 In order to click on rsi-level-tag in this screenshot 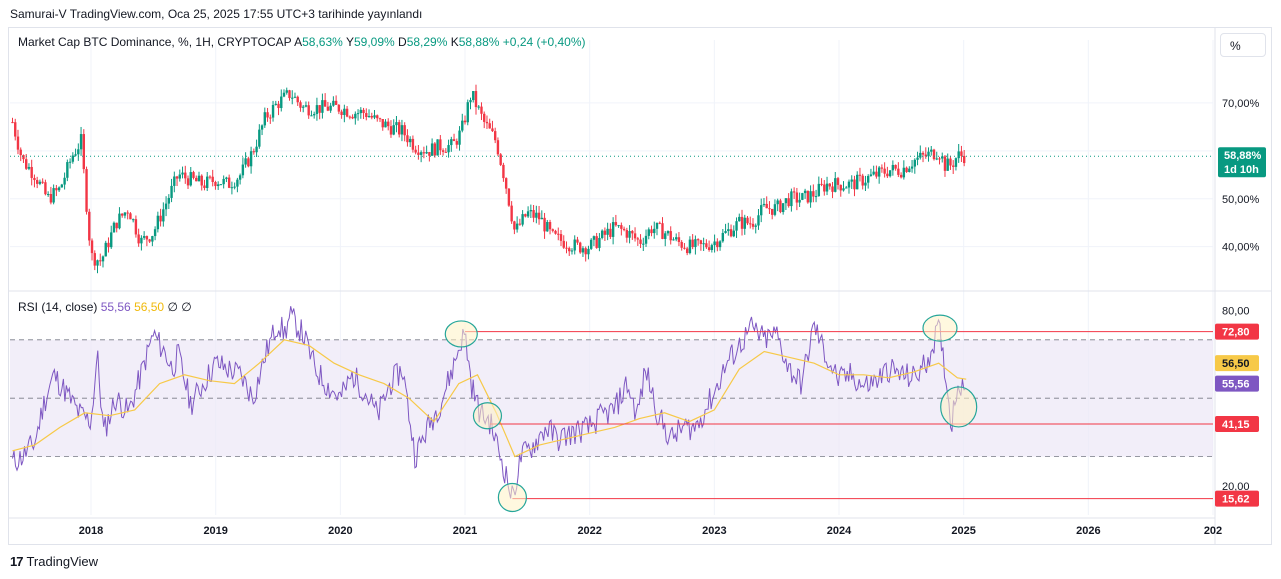, I will do `click(1237, 498)`.